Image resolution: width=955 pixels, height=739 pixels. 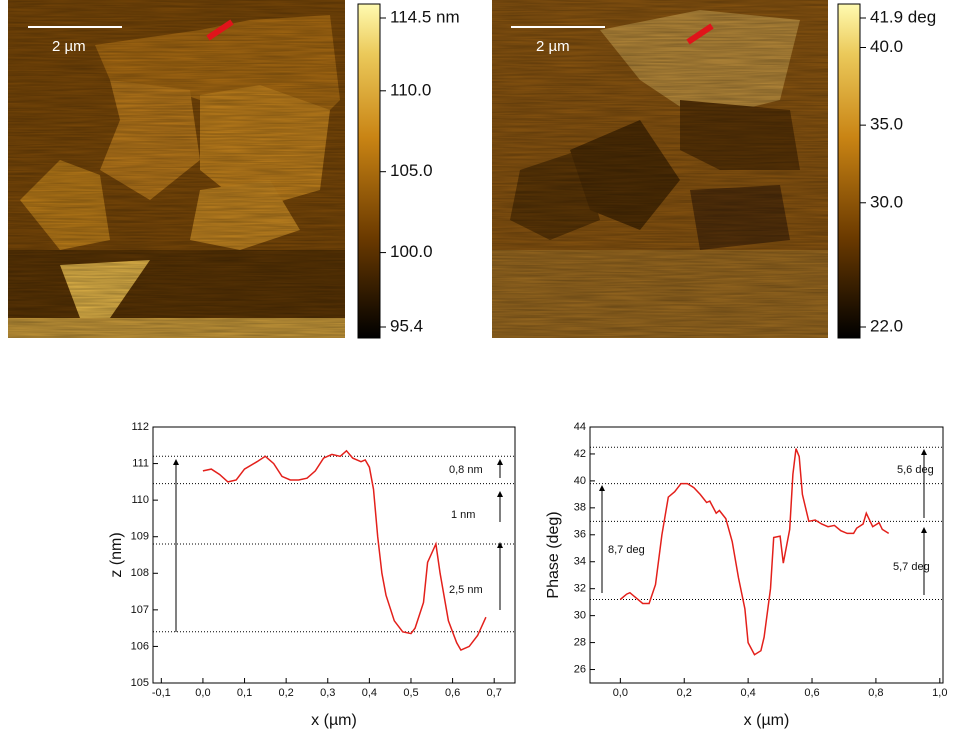 What do you see at coordinates (580, 642) in the screenshot?
I see `y-tick-label: 28` at bounding box center [580, 642].